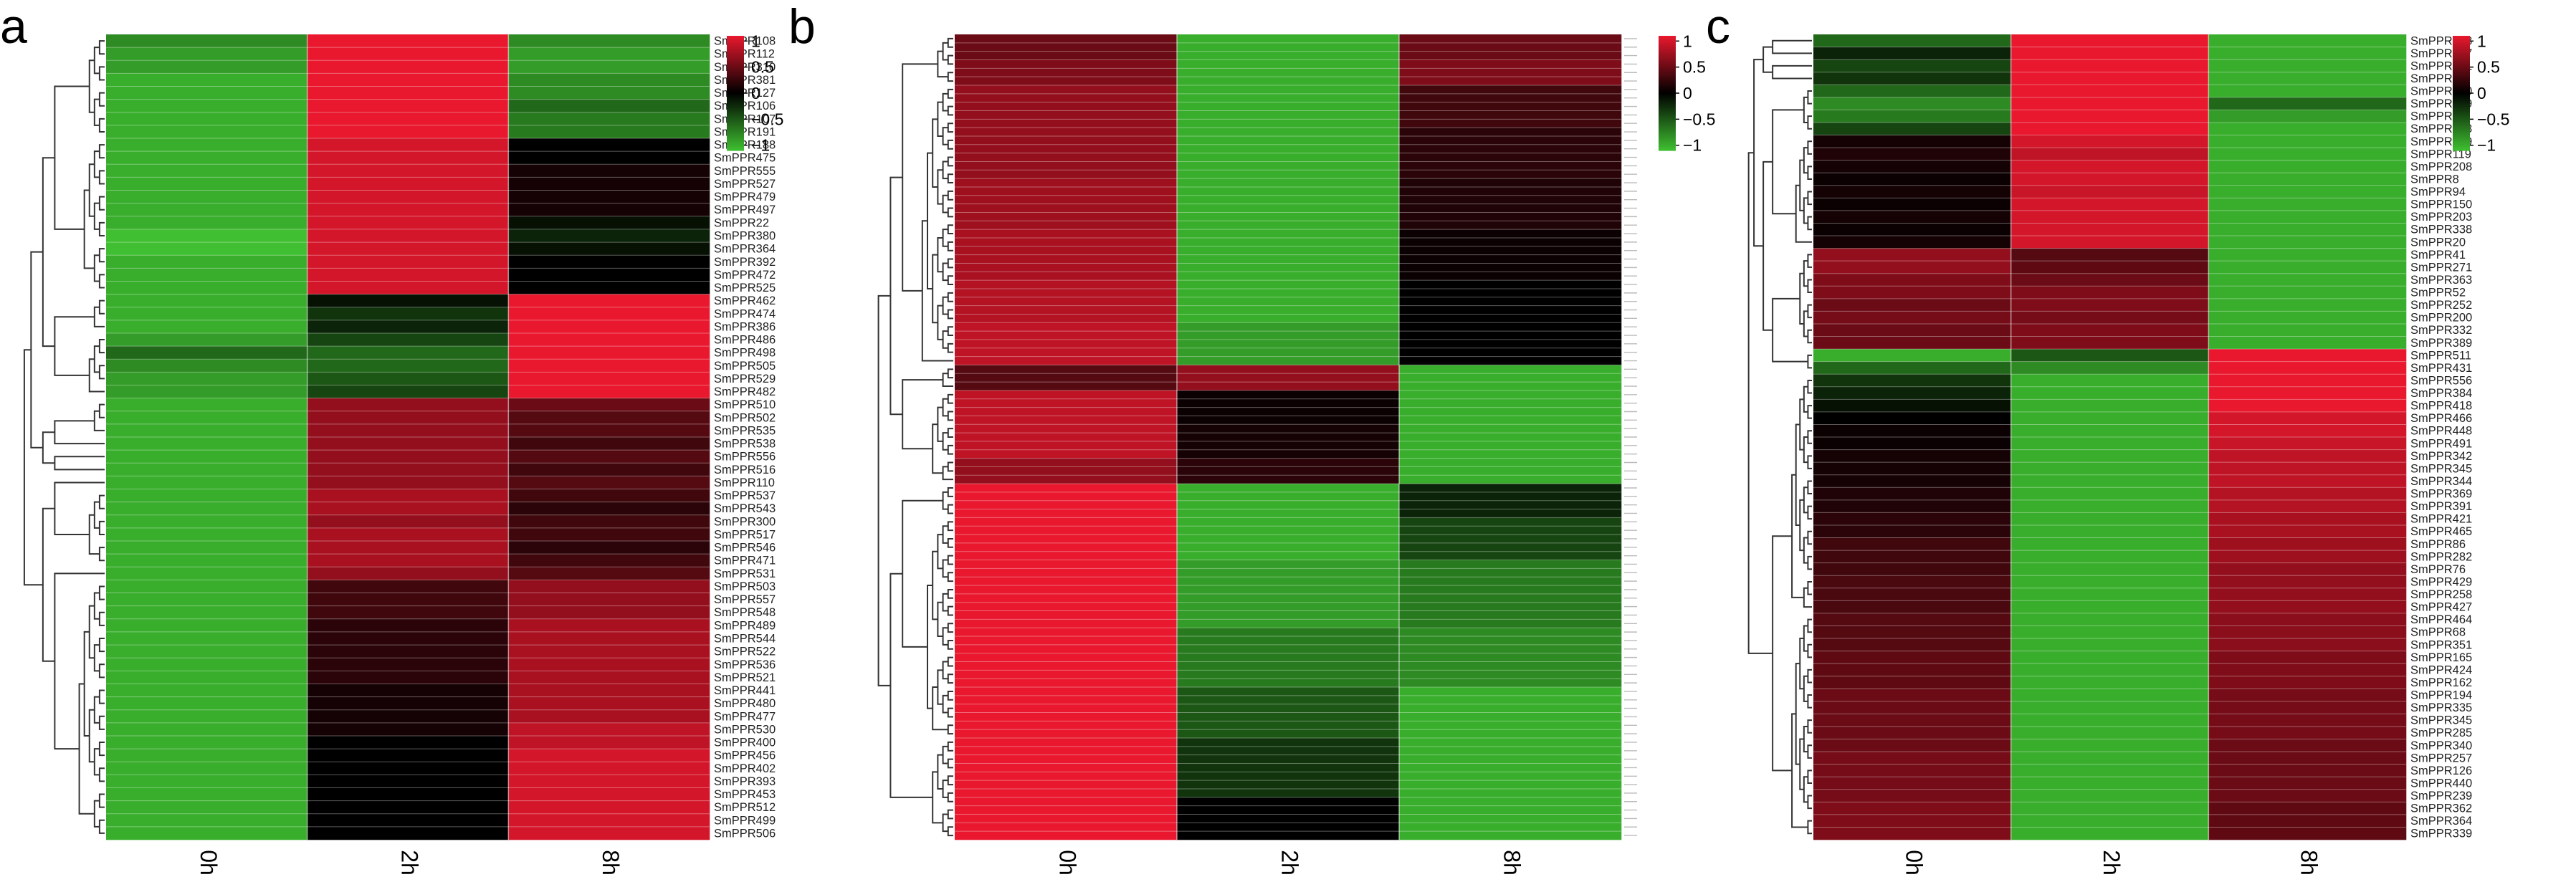  Describe the element at coordinates (2438, 116) in the screenshot. I see `row-label: SmPPR83` at that location.